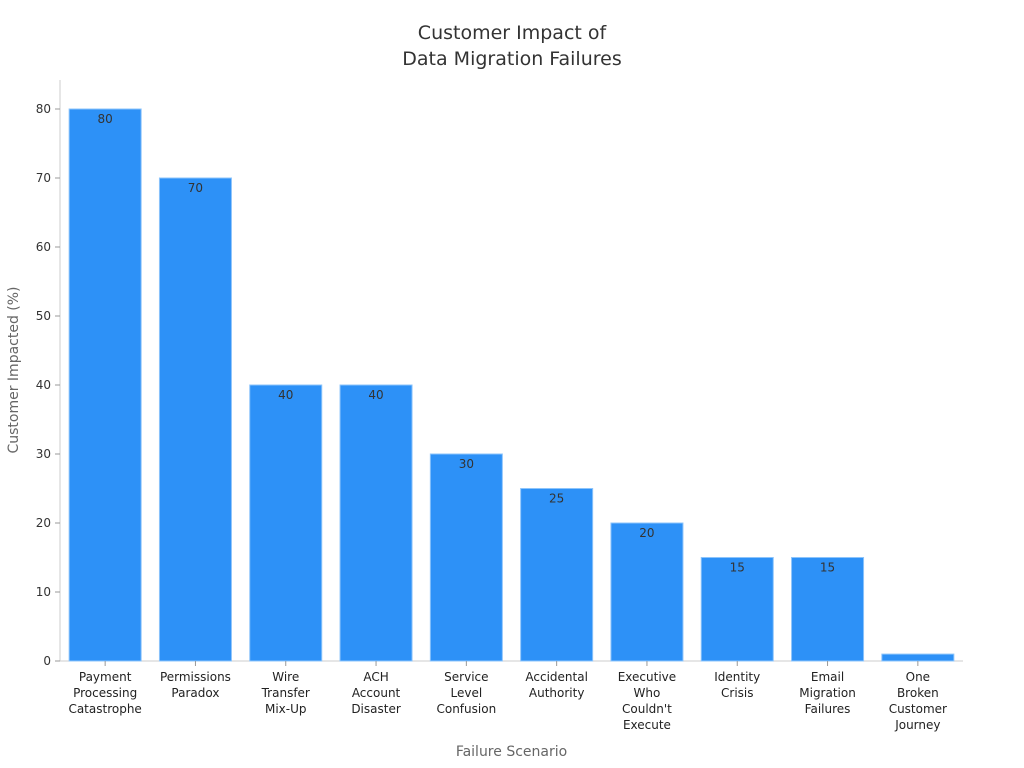 The image size is (1024, 768). Describe the element at coordinates (376, 709) in the screenshot. I see `x-tick-label: Disaster` at that location.